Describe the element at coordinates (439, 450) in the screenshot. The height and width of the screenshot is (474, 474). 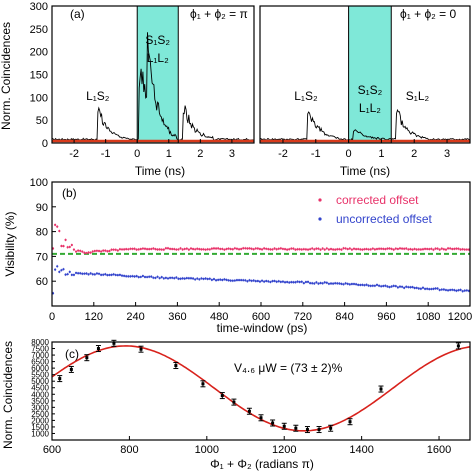
I see `panel-c-xtick-label: 1600` at that location.